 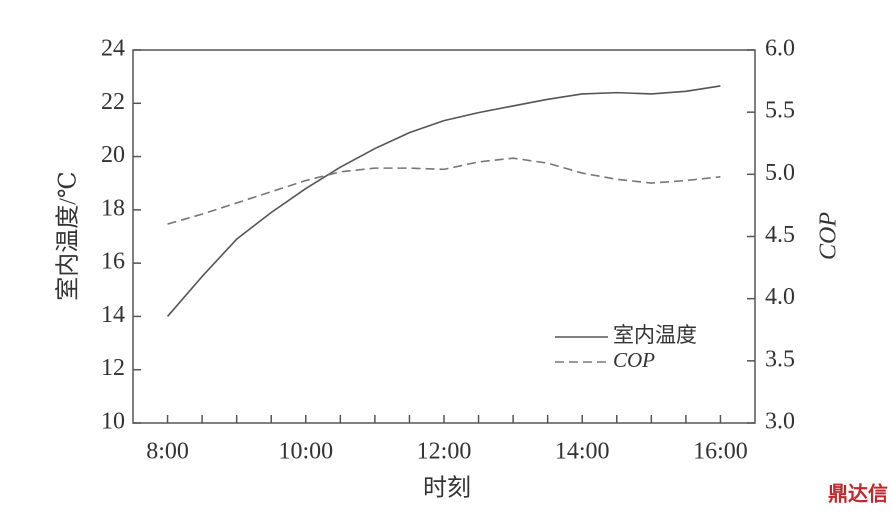 What do you see at coordinates (305, 452) in the screenshot?
I see `x-tick-label: 10:00` at bounding box center [305, 452].